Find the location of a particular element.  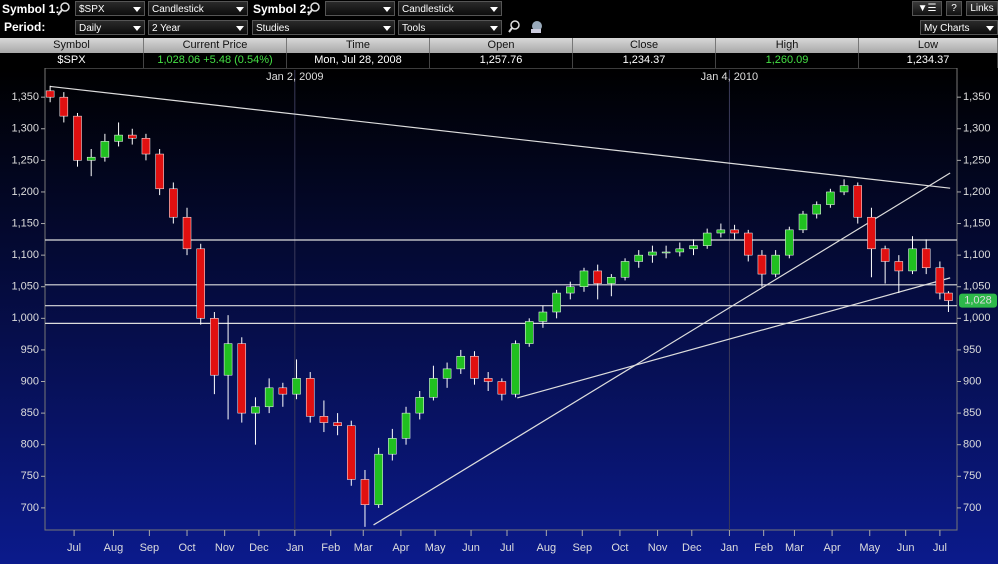

quote-cell: 1,028.06 +5.48 (0.54%) is located at coordinates (215, 60).